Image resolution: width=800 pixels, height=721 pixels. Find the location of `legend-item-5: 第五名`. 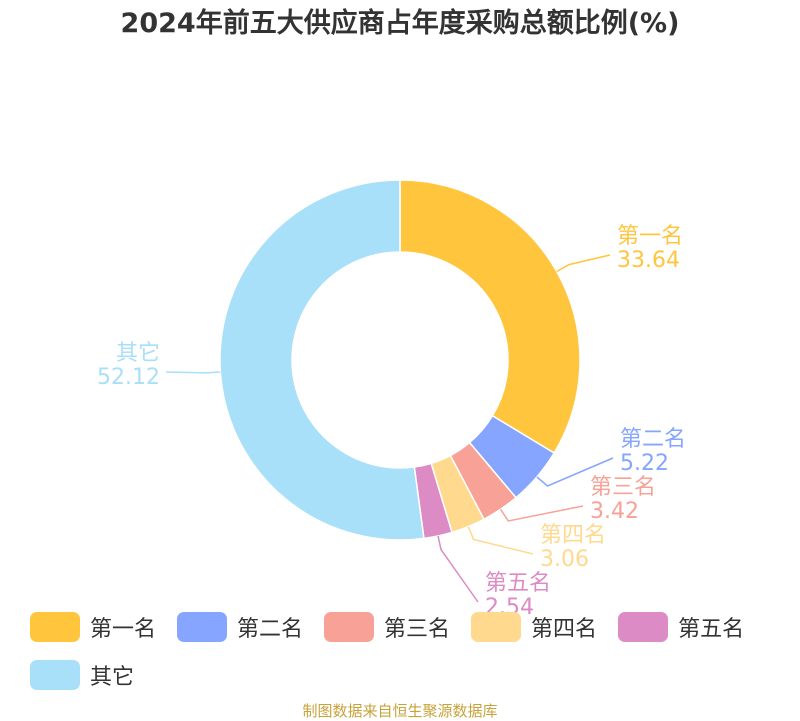

legend-item-5: 第五名 is located at coordinates (681, 627).